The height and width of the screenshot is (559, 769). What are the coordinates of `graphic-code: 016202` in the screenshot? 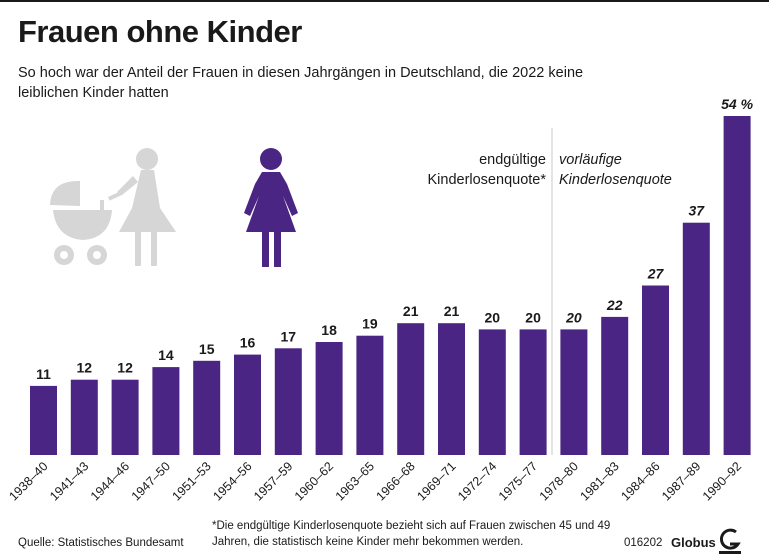 It's located at (643, 543).